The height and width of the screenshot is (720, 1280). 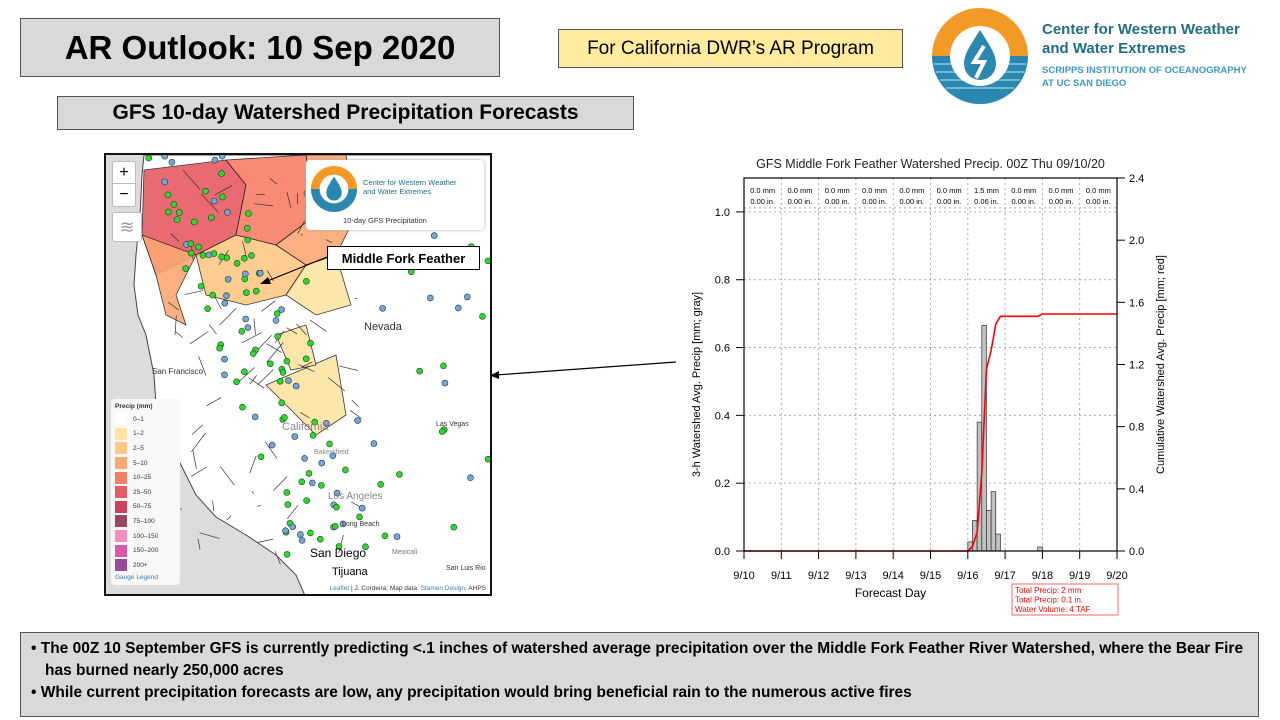 What do you see at coordinates (986, 201) in the screenshot?
I see `daily-total-in: 0.06 in.` at bounding box center [986, 201].